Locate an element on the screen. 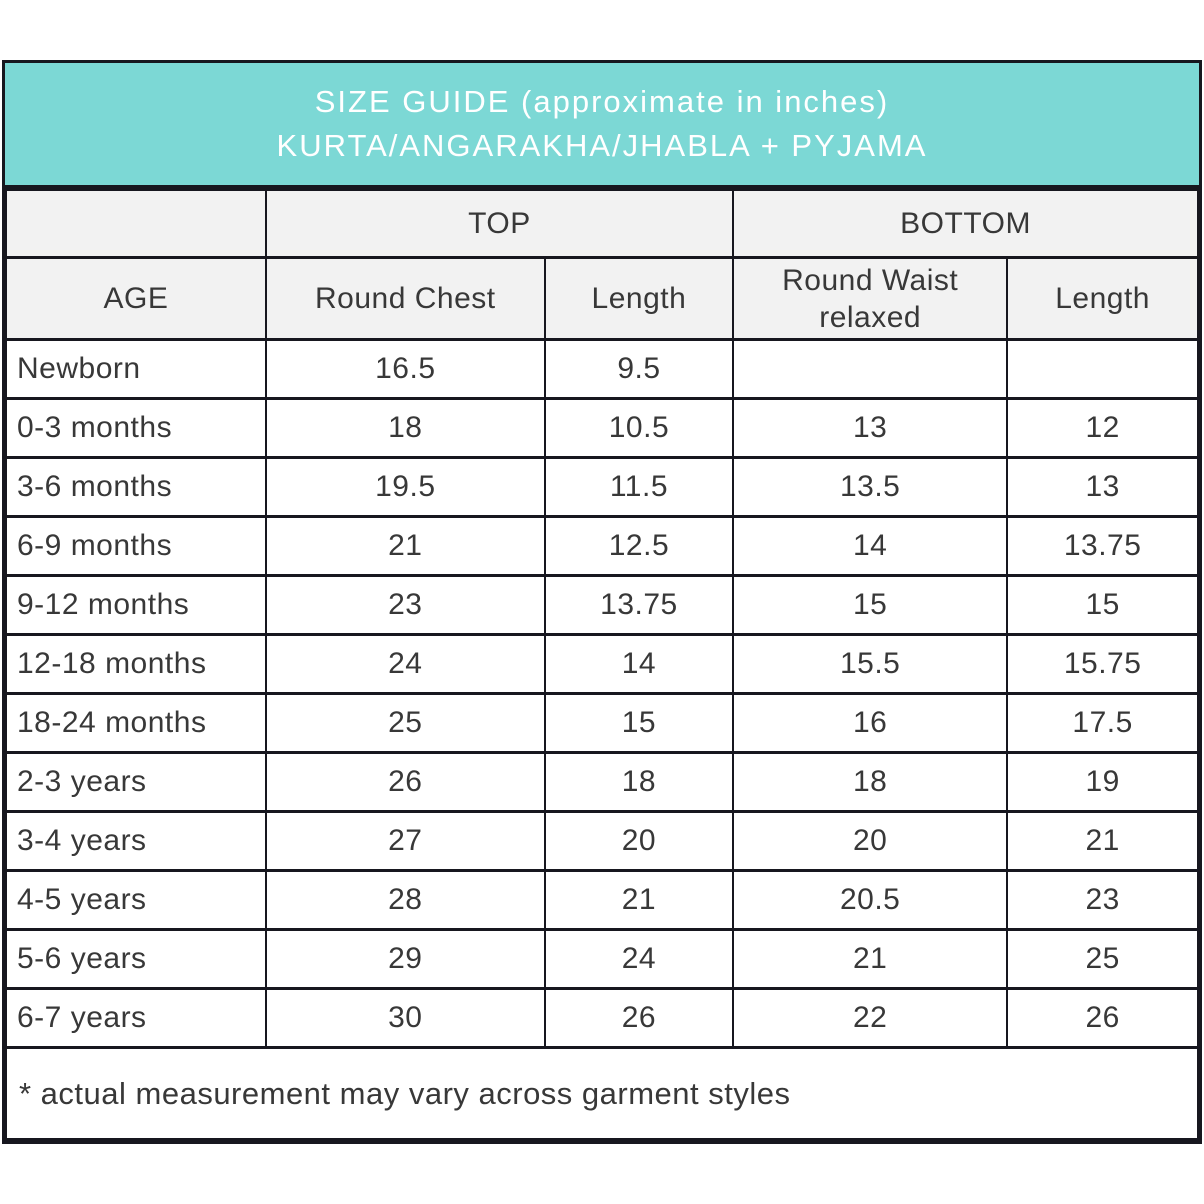  round-waist-cell: 21 is located at coordinates (870, 959).